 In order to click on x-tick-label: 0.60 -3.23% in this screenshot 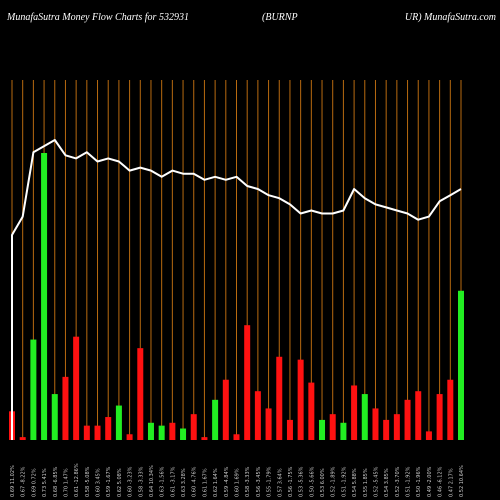, I will do `click(131, 481)`.